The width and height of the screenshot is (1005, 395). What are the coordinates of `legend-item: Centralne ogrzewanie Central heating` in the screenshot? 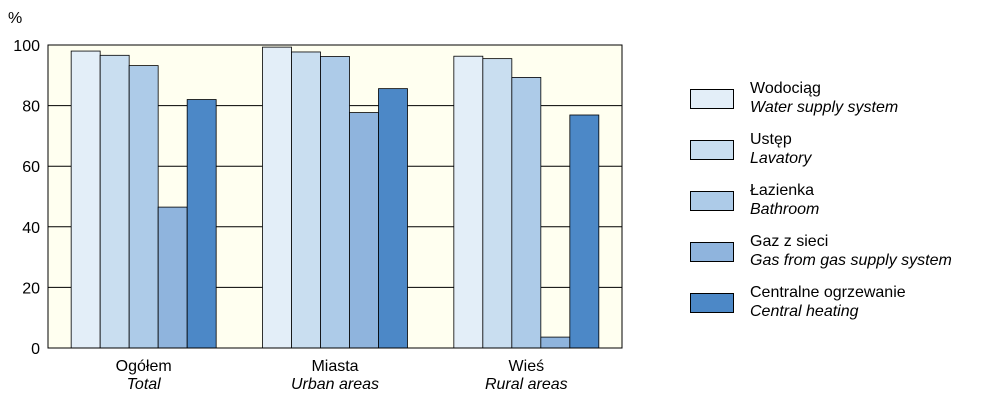 It's located at (847, 311).